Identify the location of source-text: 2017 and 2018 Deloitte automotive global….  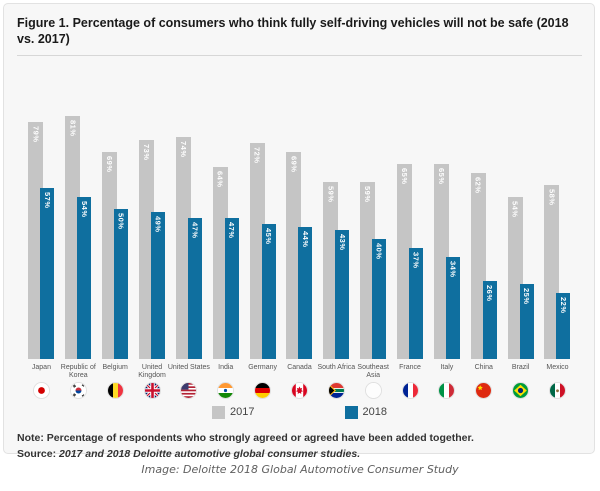
(210, 453).